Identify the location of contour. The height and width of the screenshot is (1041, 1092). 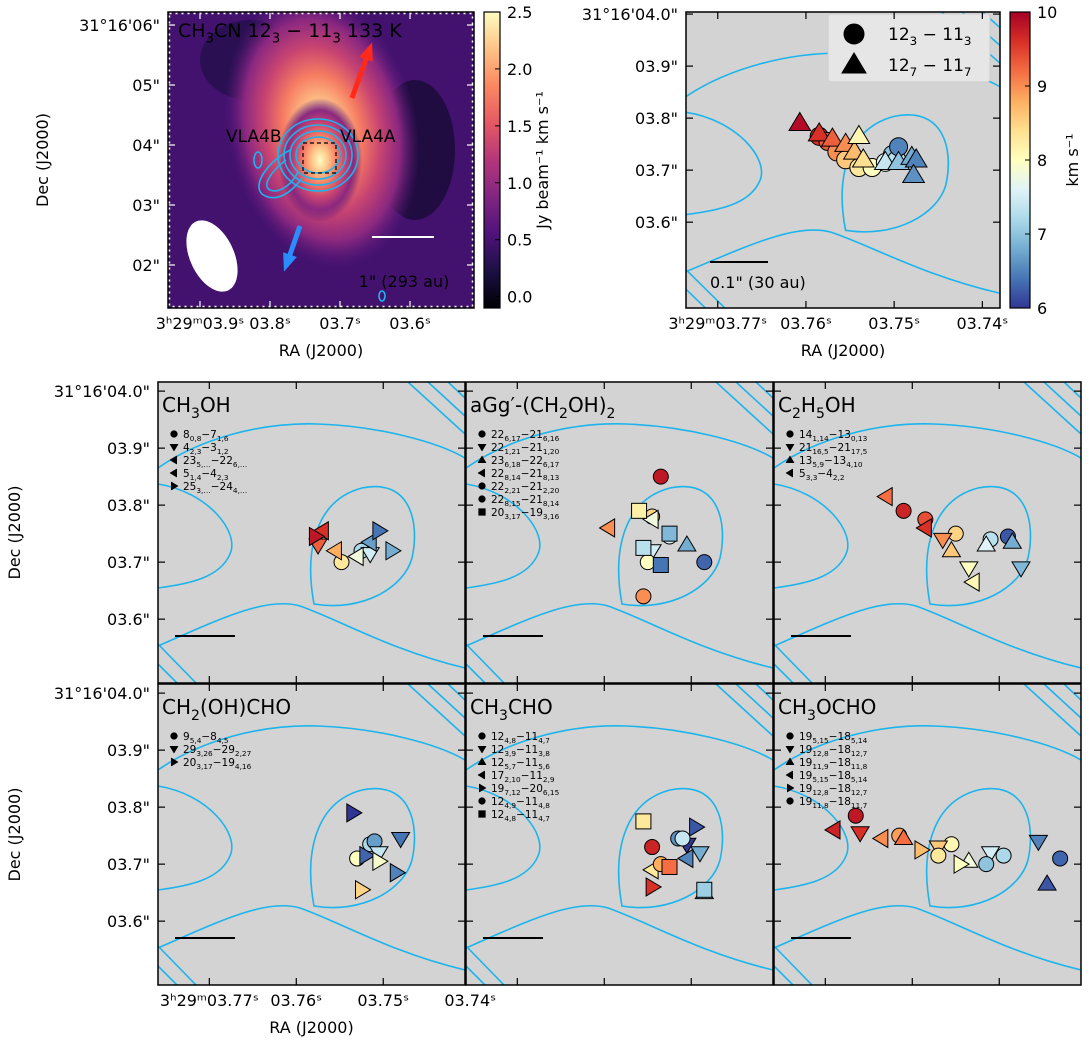
(318, 155).